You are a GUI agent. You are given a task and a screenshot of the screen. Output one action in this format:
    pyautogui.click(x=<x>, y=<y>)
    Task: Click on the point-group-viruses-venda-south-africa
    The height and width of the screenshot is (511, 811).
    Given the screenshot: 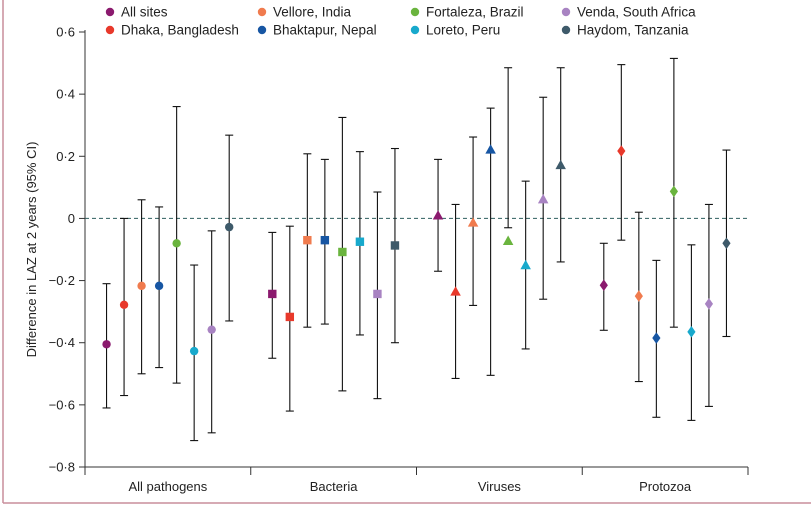 What is the action you would take?
    pyautogui.click(x=543, y=198)
    